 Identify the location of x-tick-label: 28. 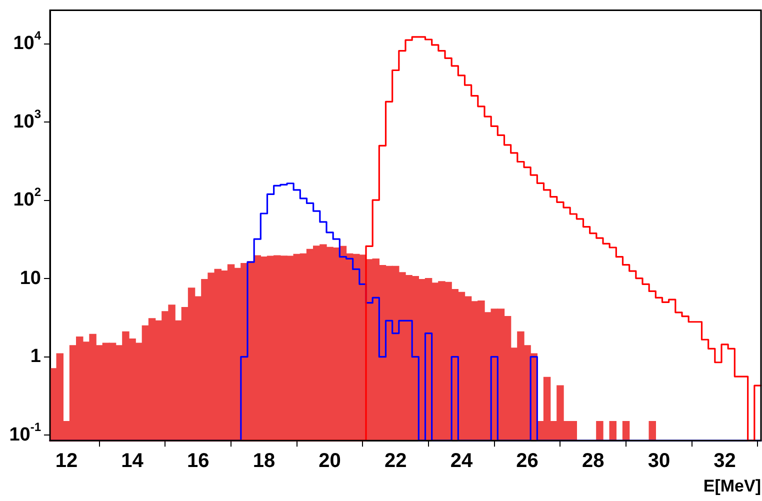
(593, 461).